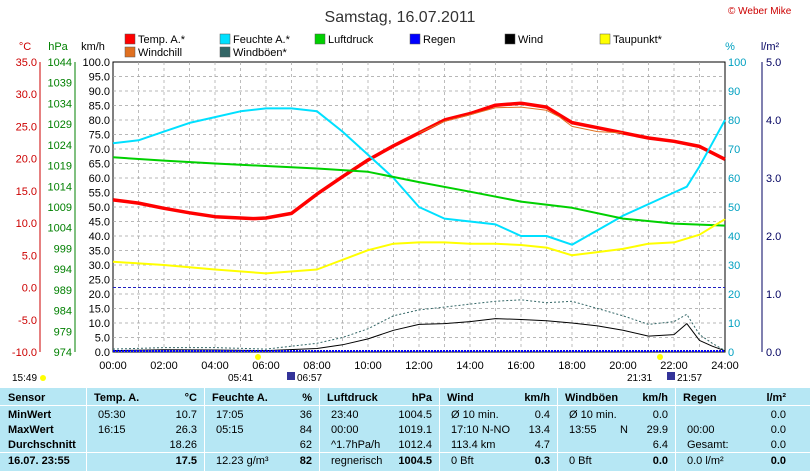 Image resolution: width=810 pixels, height=471 pixels. Describe the element at coordinates (24, 378) in the screenshot. I see `time-label: 15:49` at that location.